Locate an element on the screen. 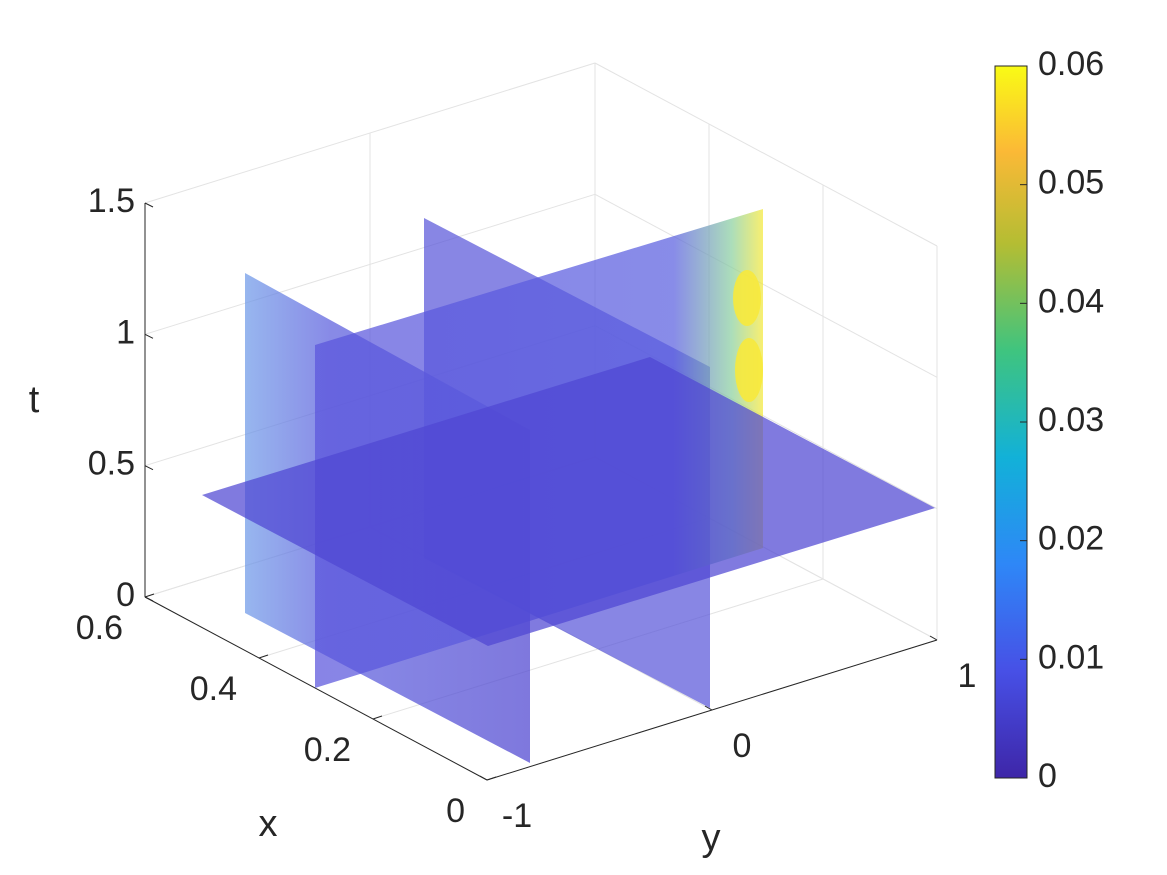 The height and width of the screenshot is (875, 1167). y-tick-label: -1 is located at coordinates (517, 816).